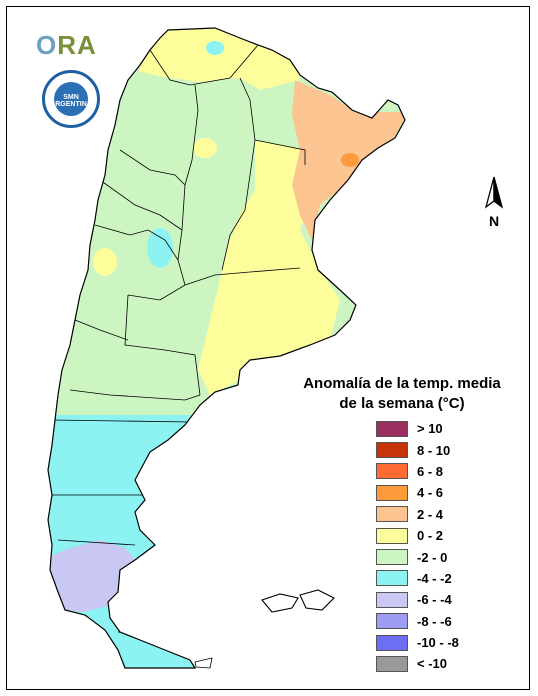  What do you see at coordinates (402, 403) in the screenshot?
I see `legend-title-line2: de la semana (°C)` at bounding box center [402, 403].